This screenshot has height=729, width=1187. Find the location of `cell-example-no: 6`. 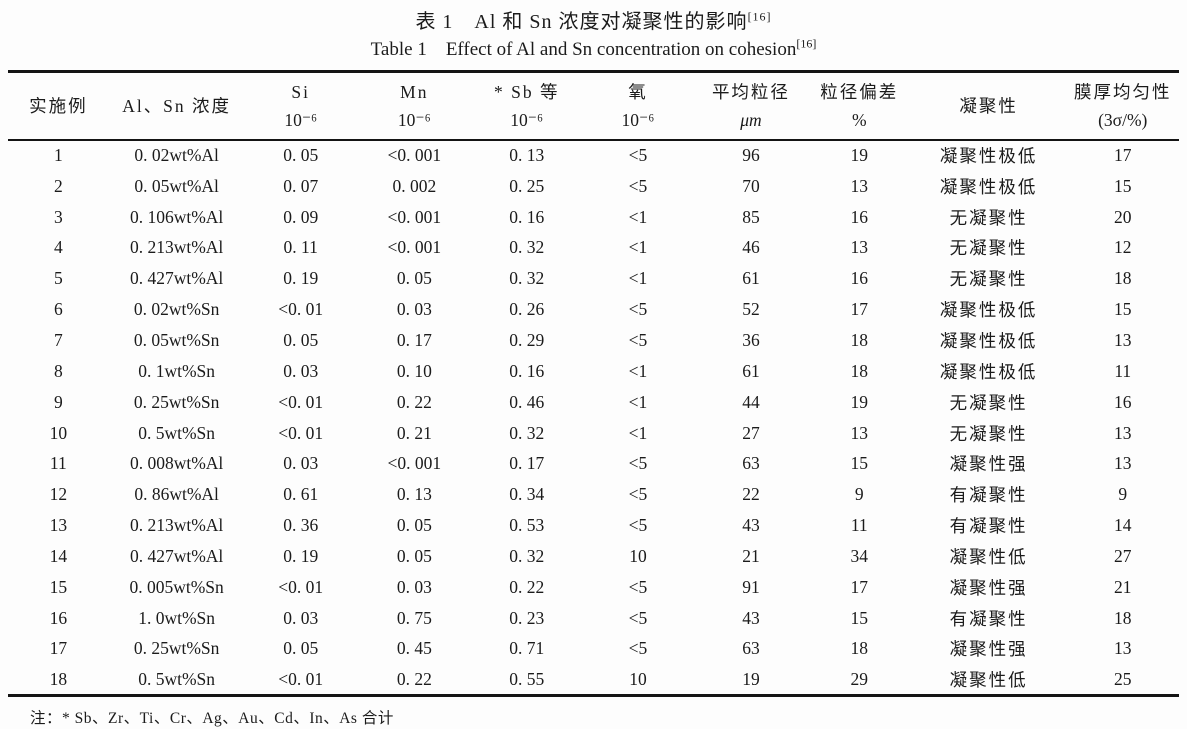

cell-example-no: 6 is located at coordinates (58, 309).